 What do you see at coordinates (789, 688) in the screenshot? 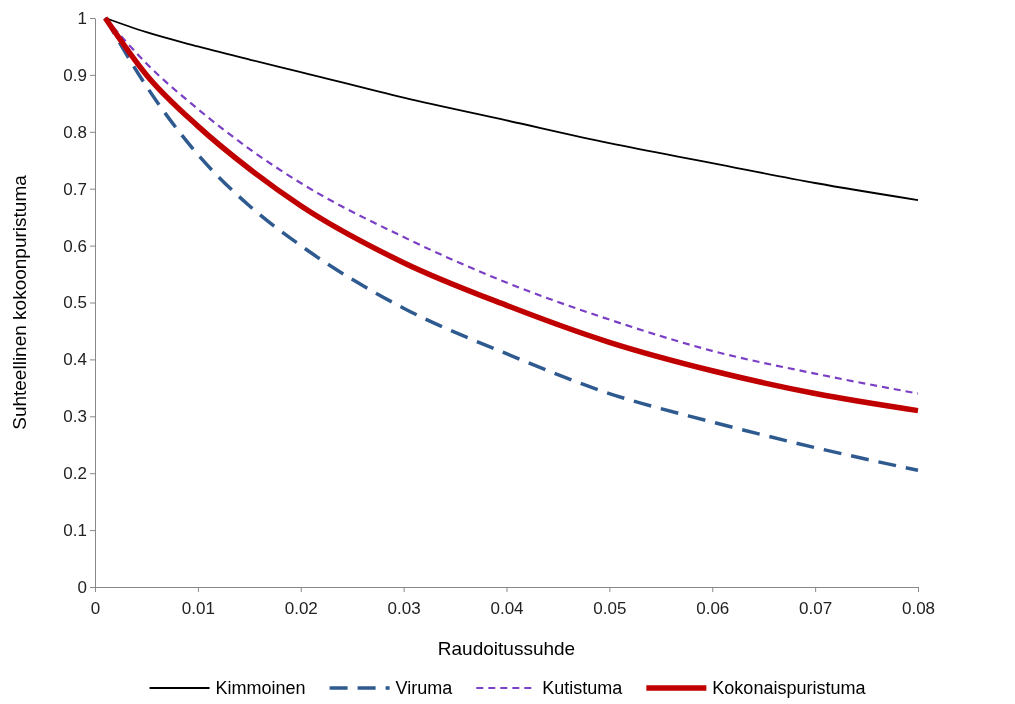
I see `legend-label: Kokonaispuristuma` at bounding box center [789, 688].